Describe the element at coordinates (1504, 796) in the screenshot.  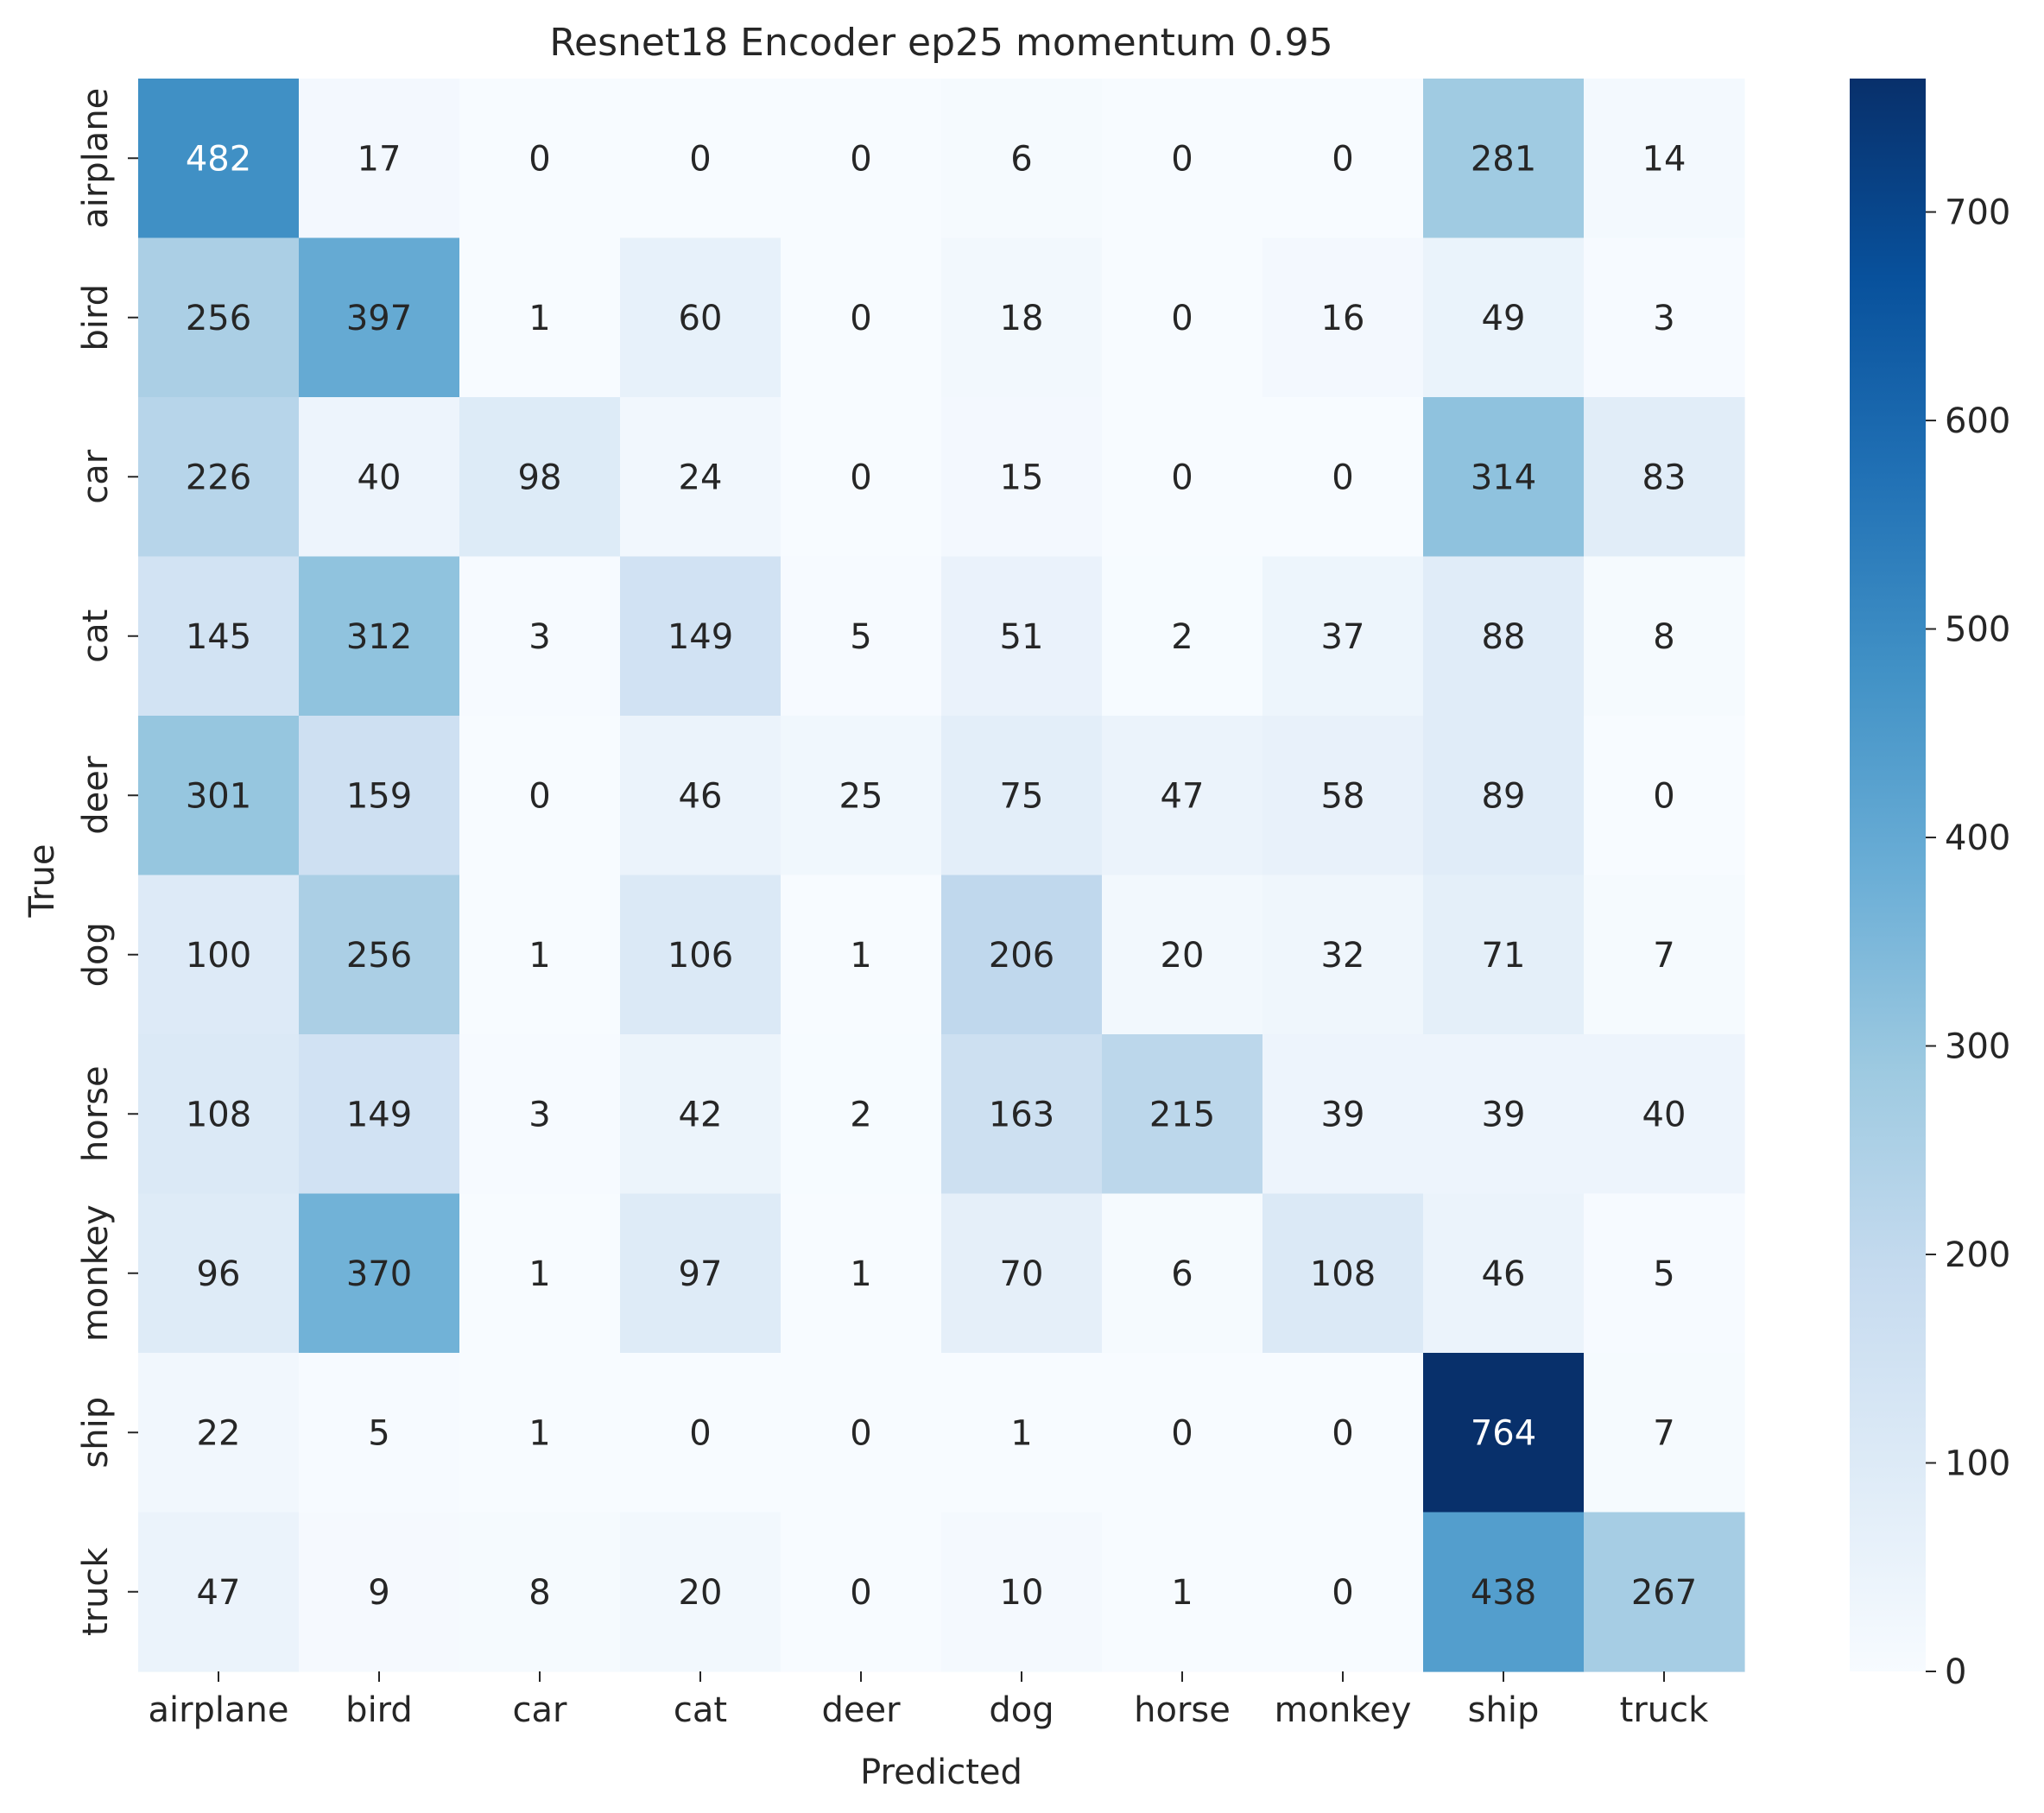
I see `heatmap-cell-deer-ship` at that location.